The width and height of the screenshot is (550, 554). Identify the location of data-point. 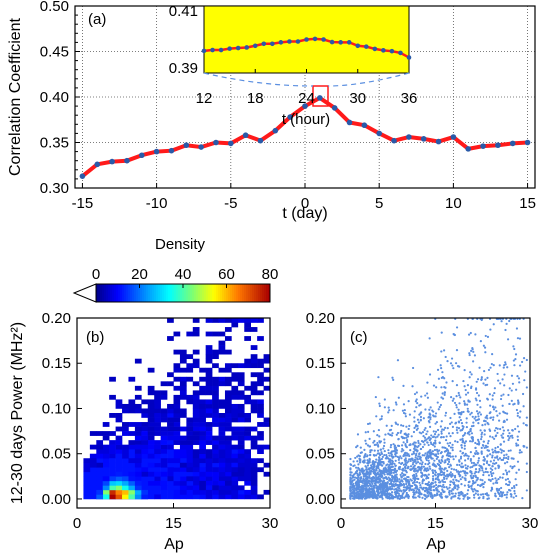
(423, 139).